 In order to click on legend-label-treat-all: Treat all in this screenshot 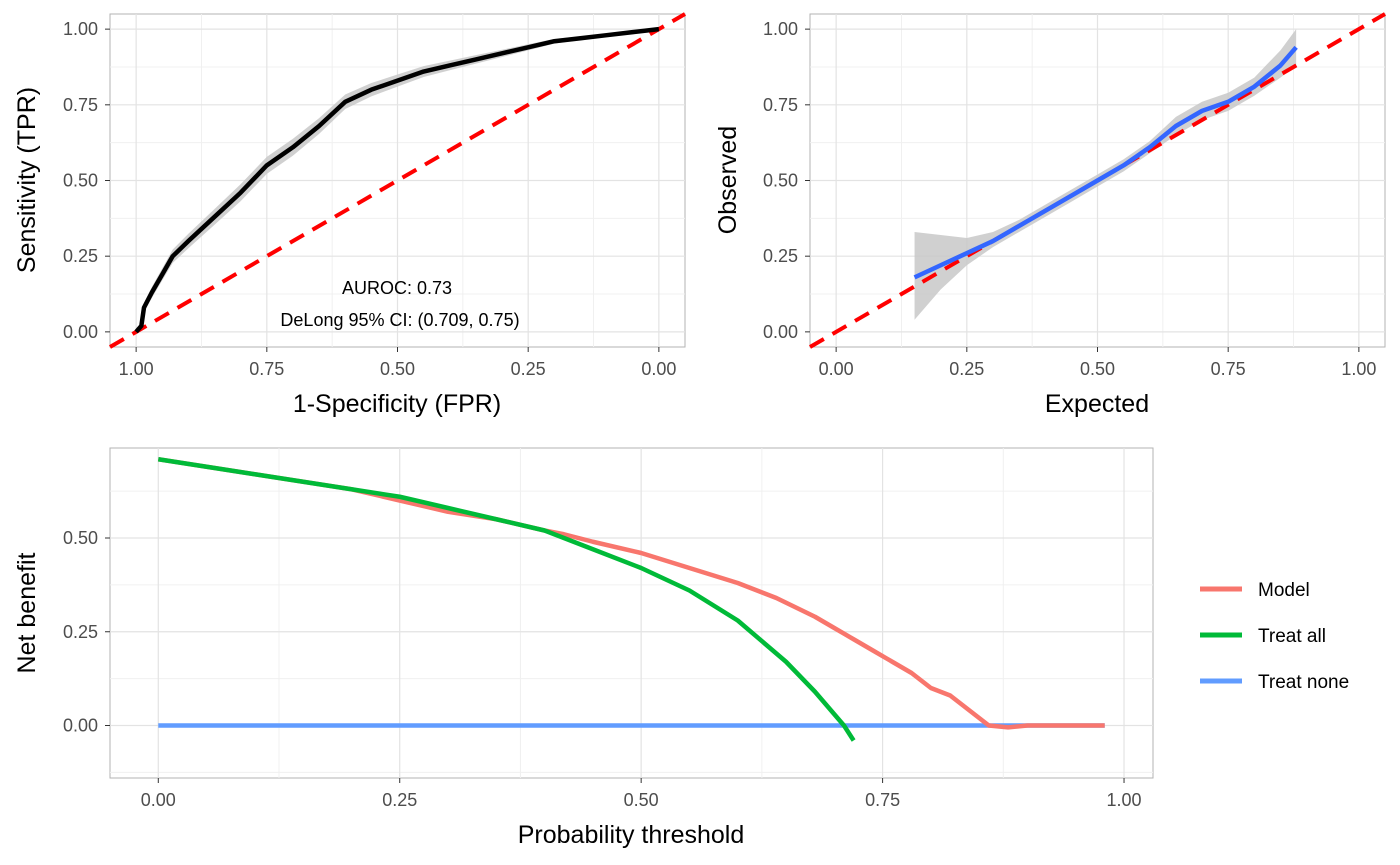, I will do `click(1292, 636)`.